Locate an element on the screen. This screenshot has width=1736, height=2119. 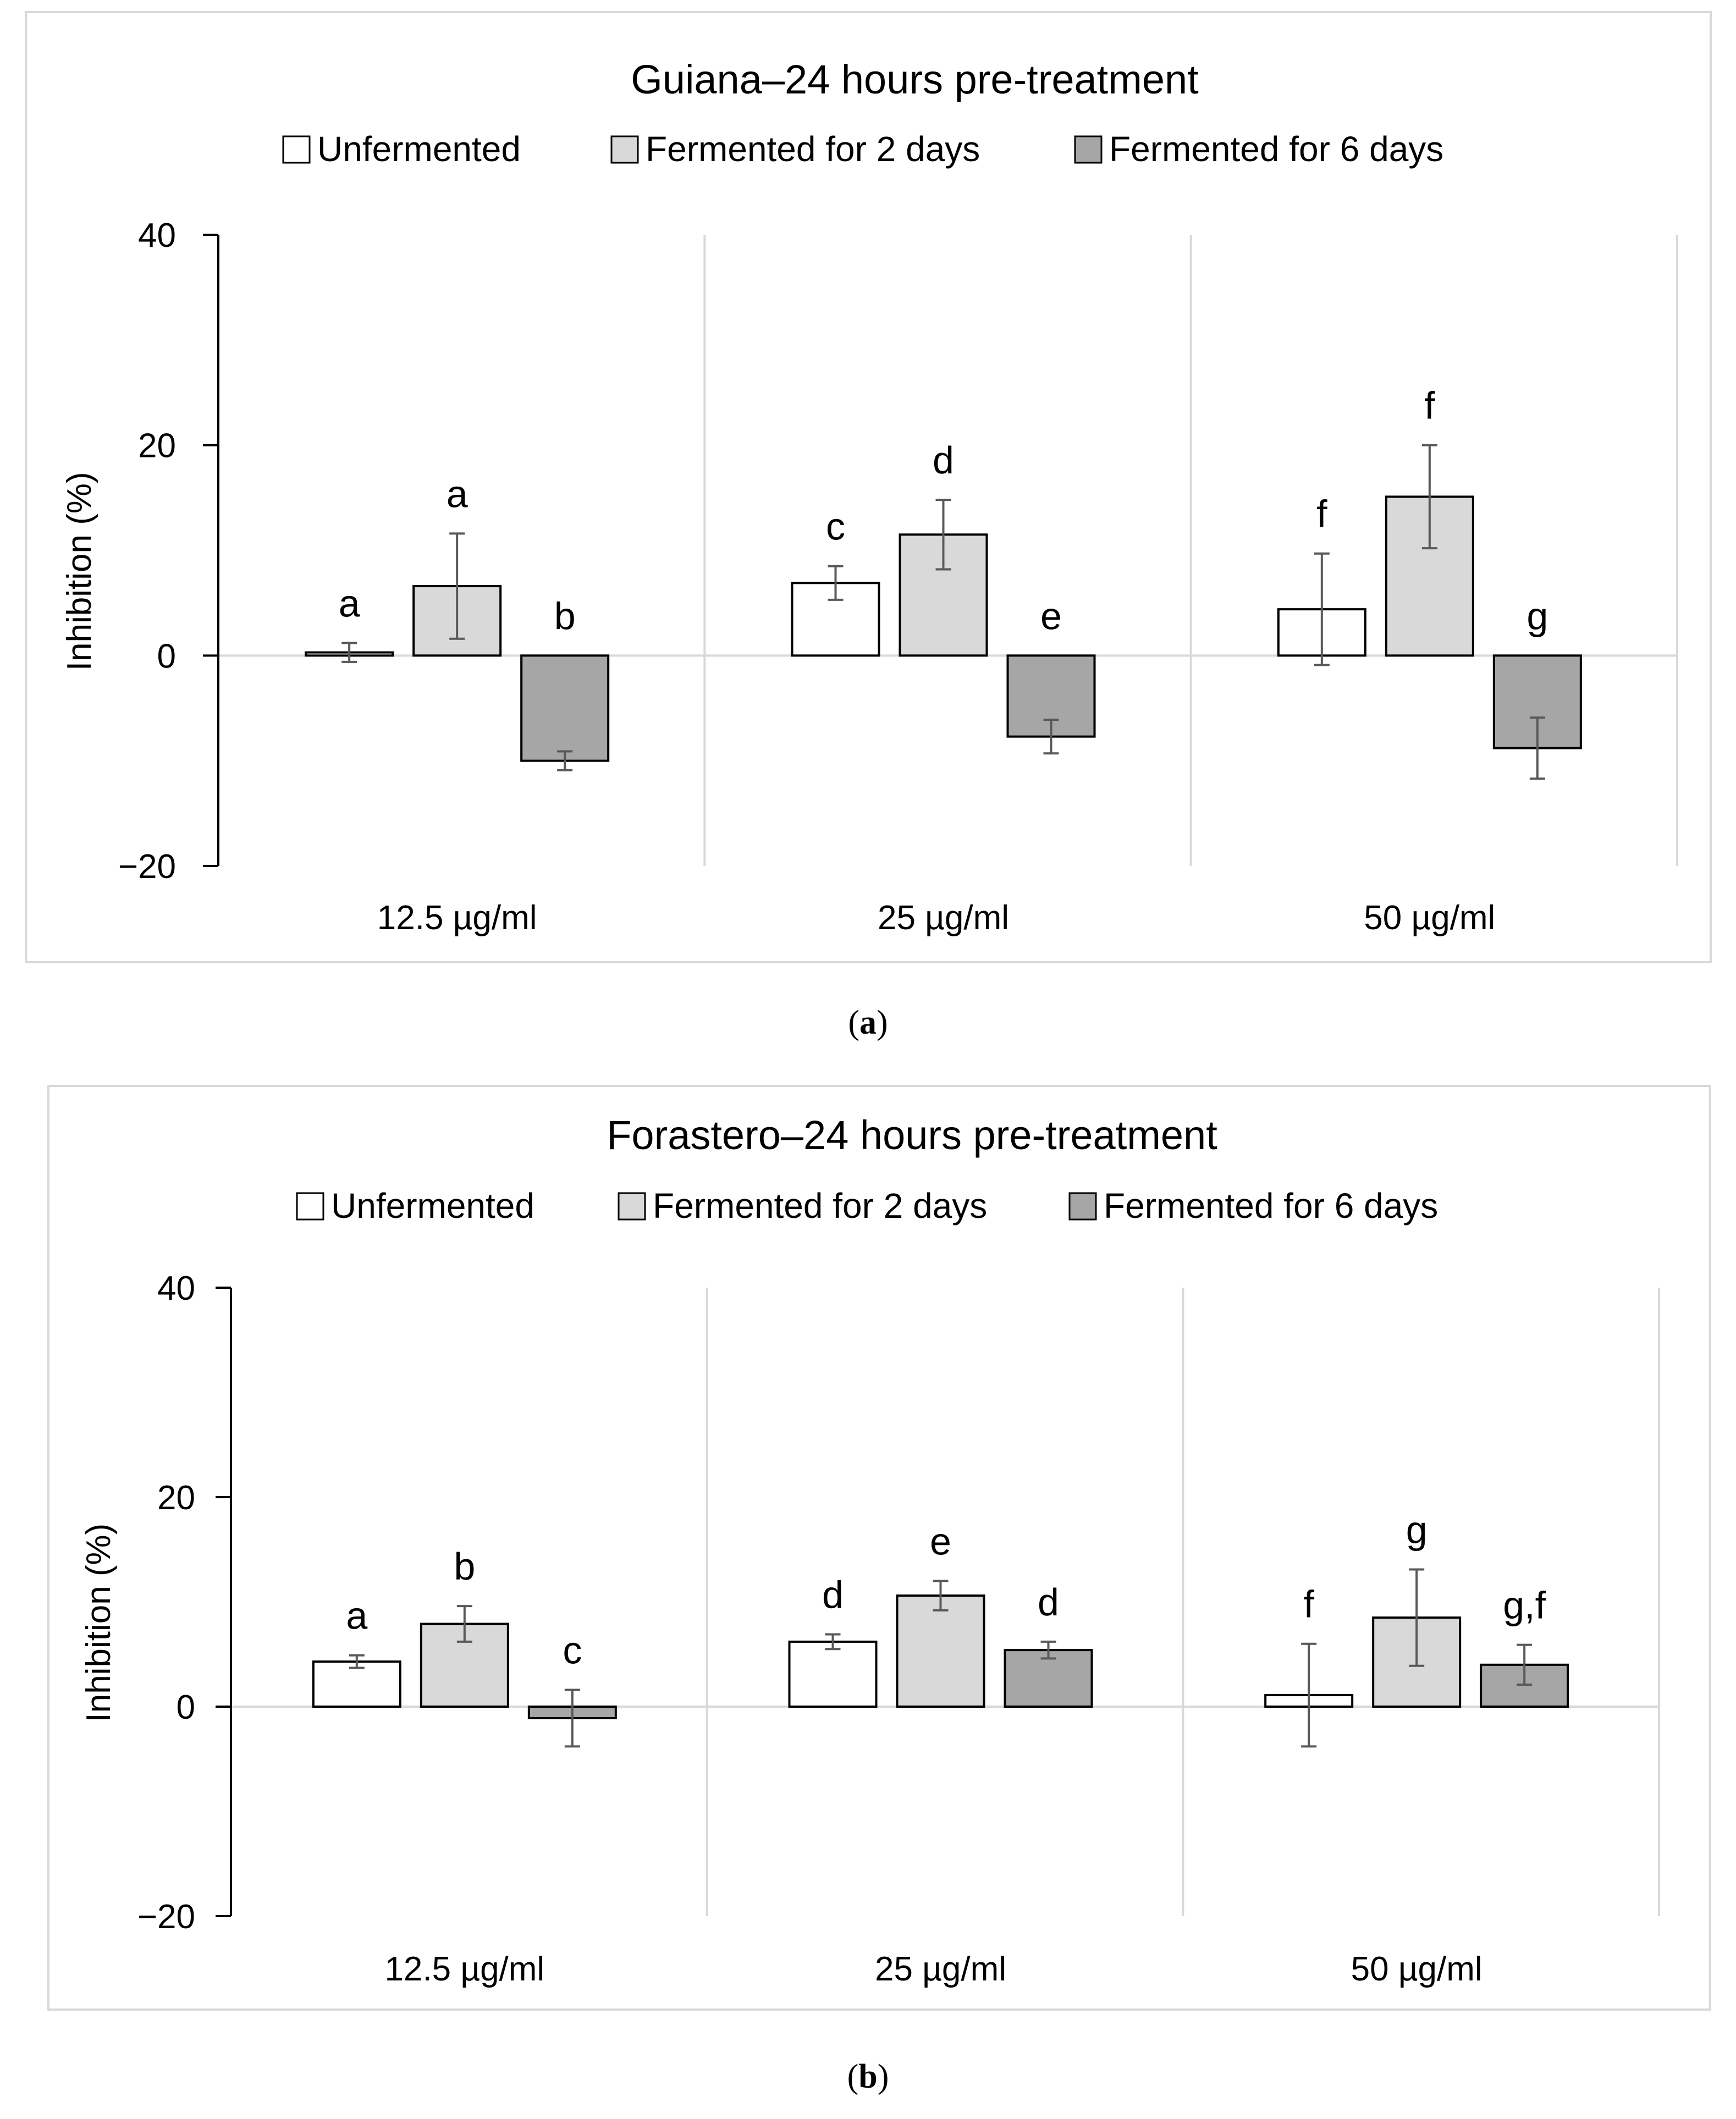
caption-a-letter: a is located at coordinates (868, 1022).